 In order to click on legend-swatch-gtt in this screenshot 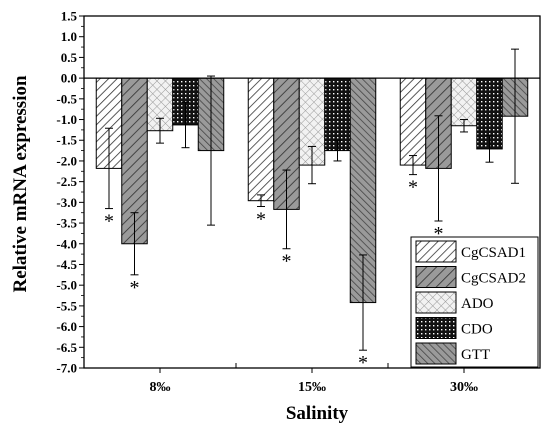, I will do `click(436, 353)`.